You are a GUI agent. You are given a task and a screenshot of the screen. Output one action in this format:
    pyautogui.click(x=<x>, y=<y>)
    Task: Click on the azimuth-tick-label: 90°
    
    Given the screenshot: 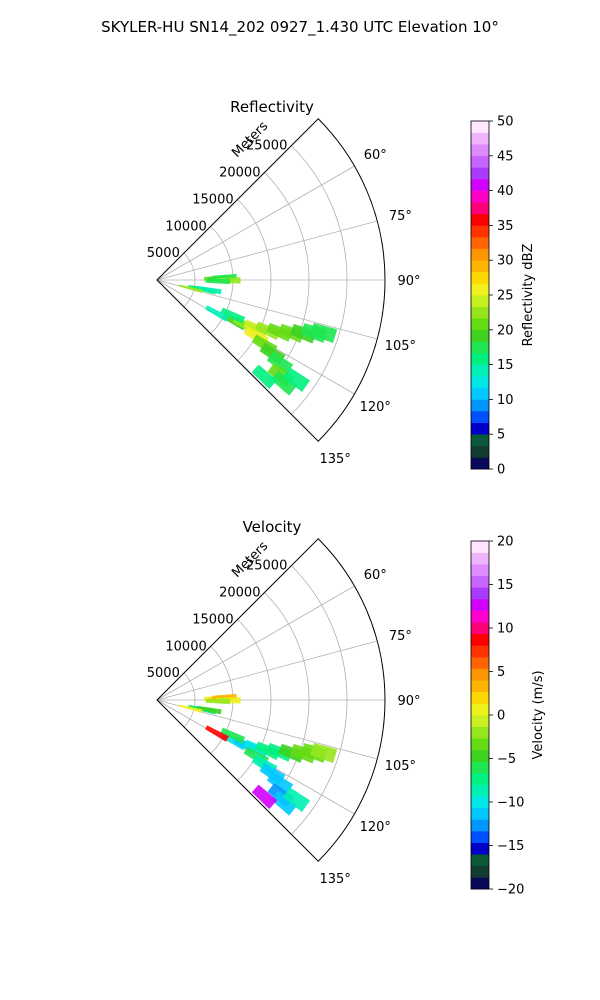 What is the action you would take?
    pyautogui.click(x=408, y=701)
    